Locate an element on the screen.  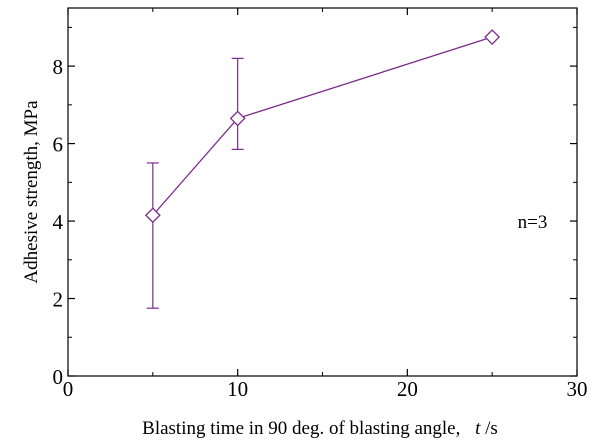
annotation-n: n=3 is located at coordinates (533, 222).